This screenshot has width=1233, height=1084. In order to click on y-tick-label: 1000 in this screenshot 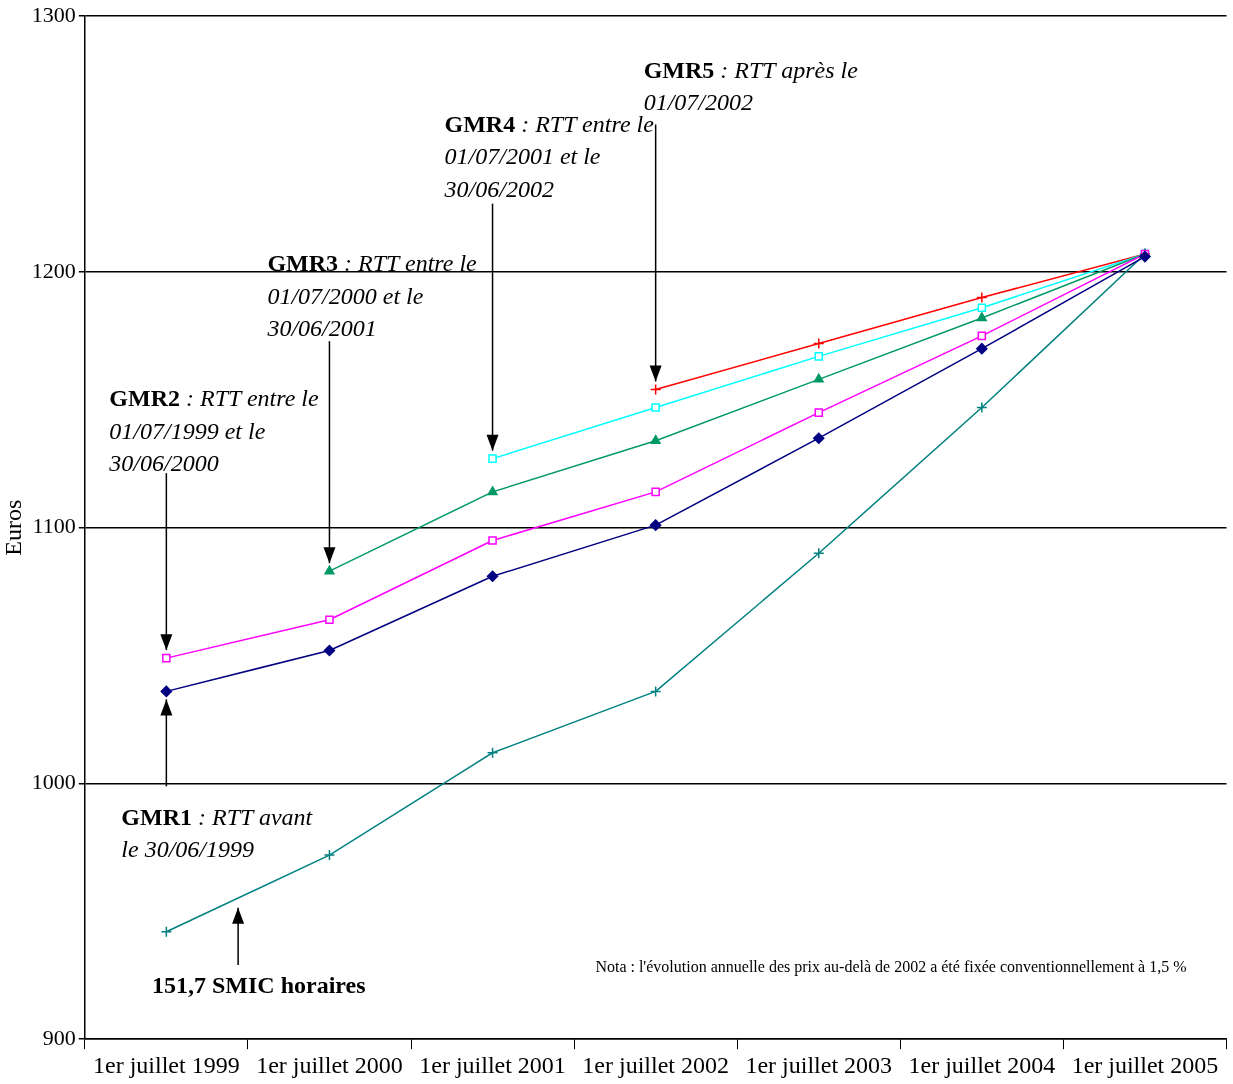, I will do `click(53, 782)`.